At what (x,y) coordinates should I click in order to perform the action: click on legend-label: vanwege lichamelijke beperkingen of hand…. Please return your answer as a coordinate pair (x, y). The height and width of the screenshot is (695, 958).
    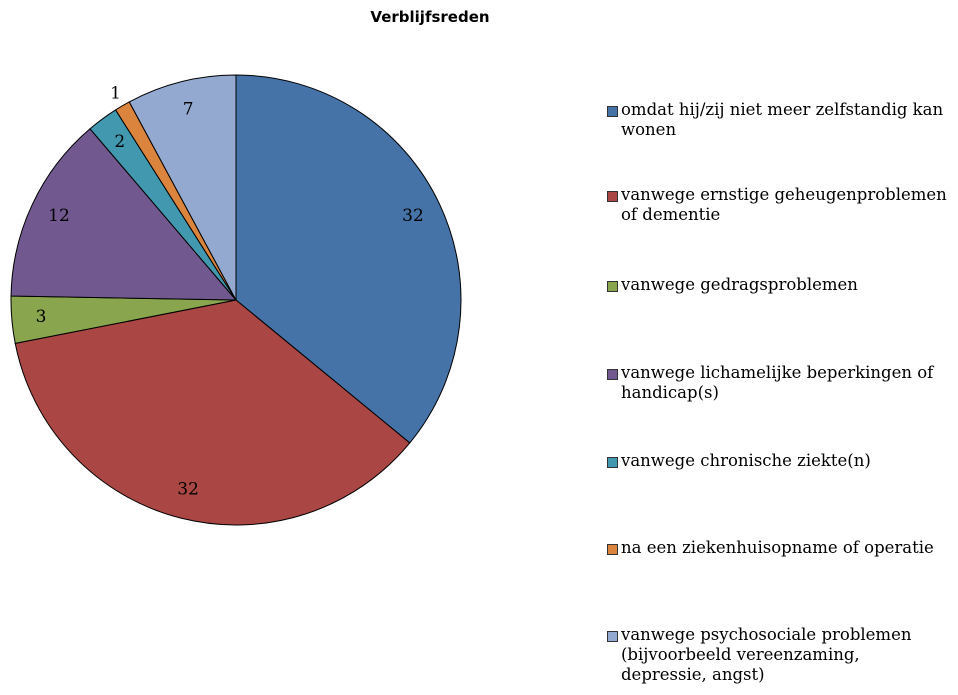
    Looking at the image, I should click on (777, 382).